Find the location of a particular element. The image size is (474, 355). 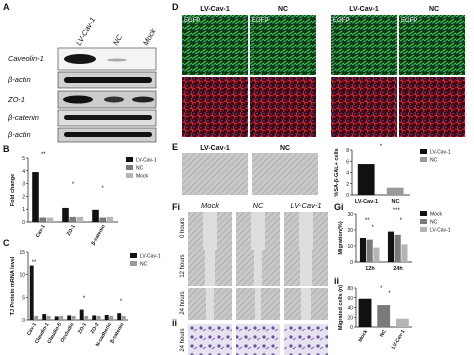

y-tick-label: 2 is located at coordinates (23, 197).